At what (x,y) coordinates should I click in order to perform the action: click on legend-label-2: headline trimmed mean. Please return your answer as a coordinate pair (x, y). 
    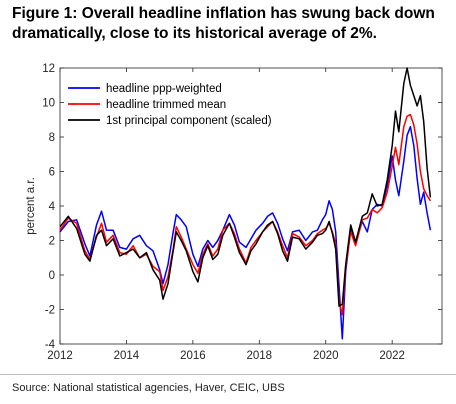
    Looking at the image, I should click on (166, 105).